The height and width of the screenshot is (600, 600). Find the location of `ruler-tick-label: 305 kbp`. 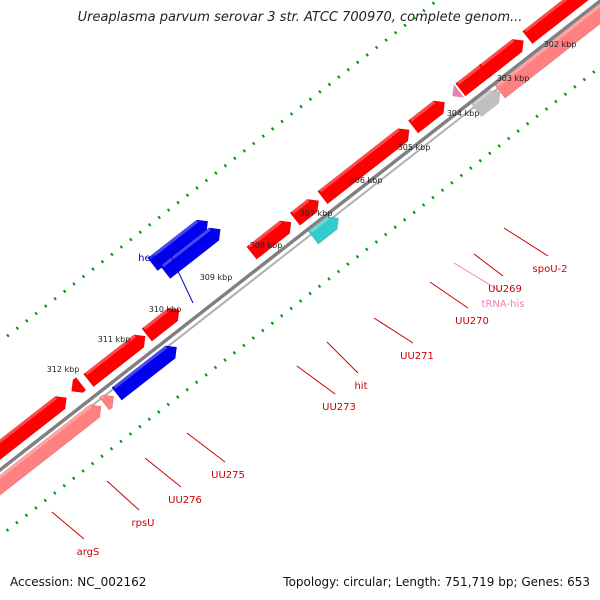

ruler-tick-label: 305 kbp is located at coordinates (414, 147).